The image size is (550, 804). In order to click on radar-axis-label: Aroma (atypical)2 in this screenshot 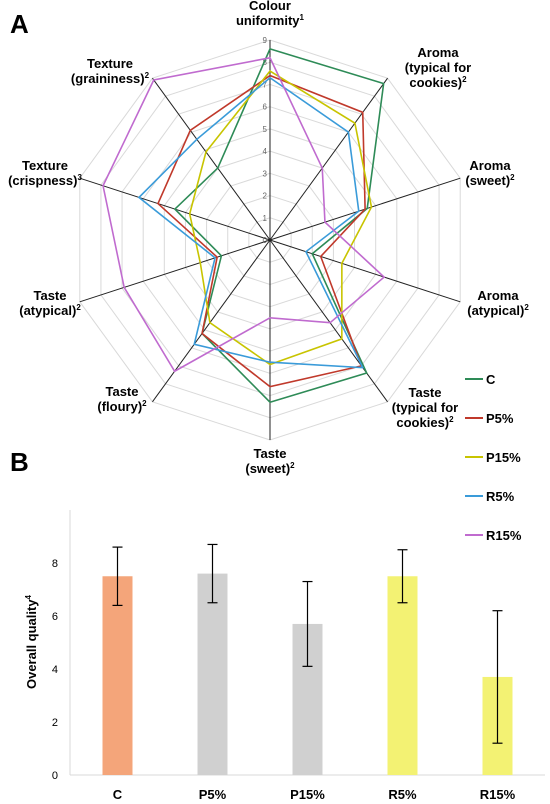, I will do `click(498, 303)`.